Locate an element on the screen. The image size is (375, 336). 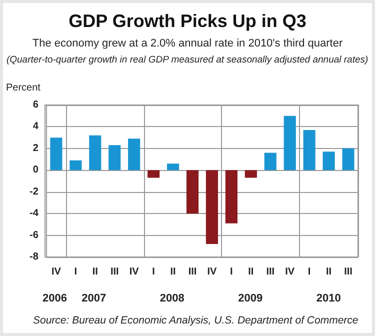
y-tick-label: 4 is located at coordinates (35, 126).